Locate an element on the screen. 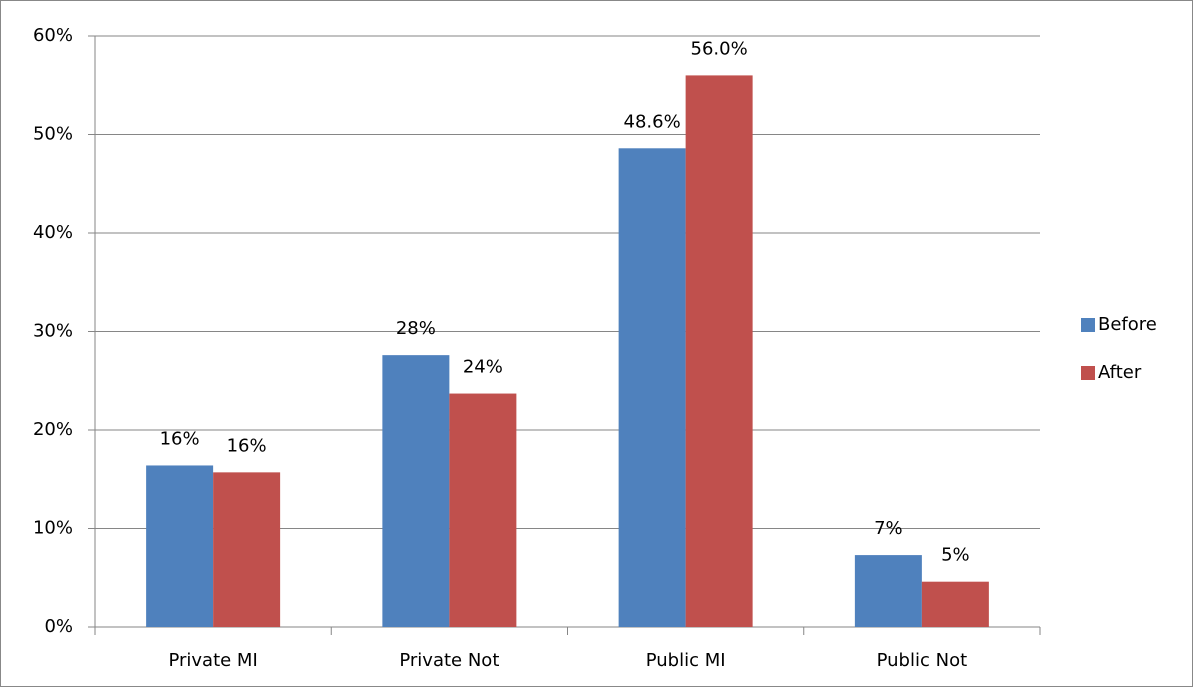 This screenshot has width=1193, height=687. data-label: 24% is located at coordinates (483, 367).